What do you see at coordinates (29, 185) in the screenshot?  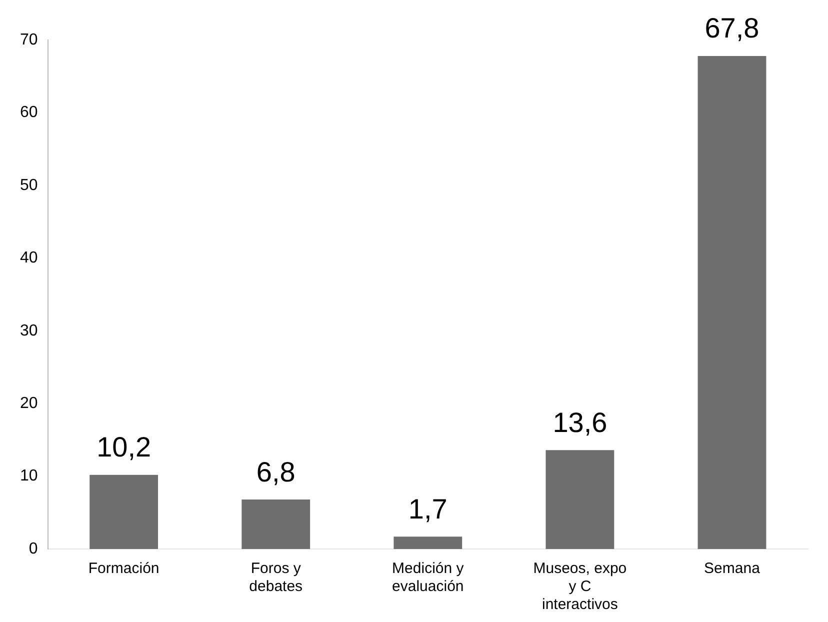 I see `y-tick-label: 50` at bounding box center [29, 185].